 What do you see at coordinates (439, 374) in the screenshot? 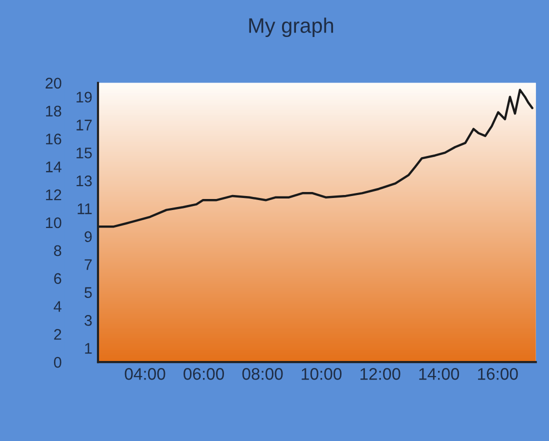
I see `x-tick-label: 14:00` at bounding box center [439, 374].